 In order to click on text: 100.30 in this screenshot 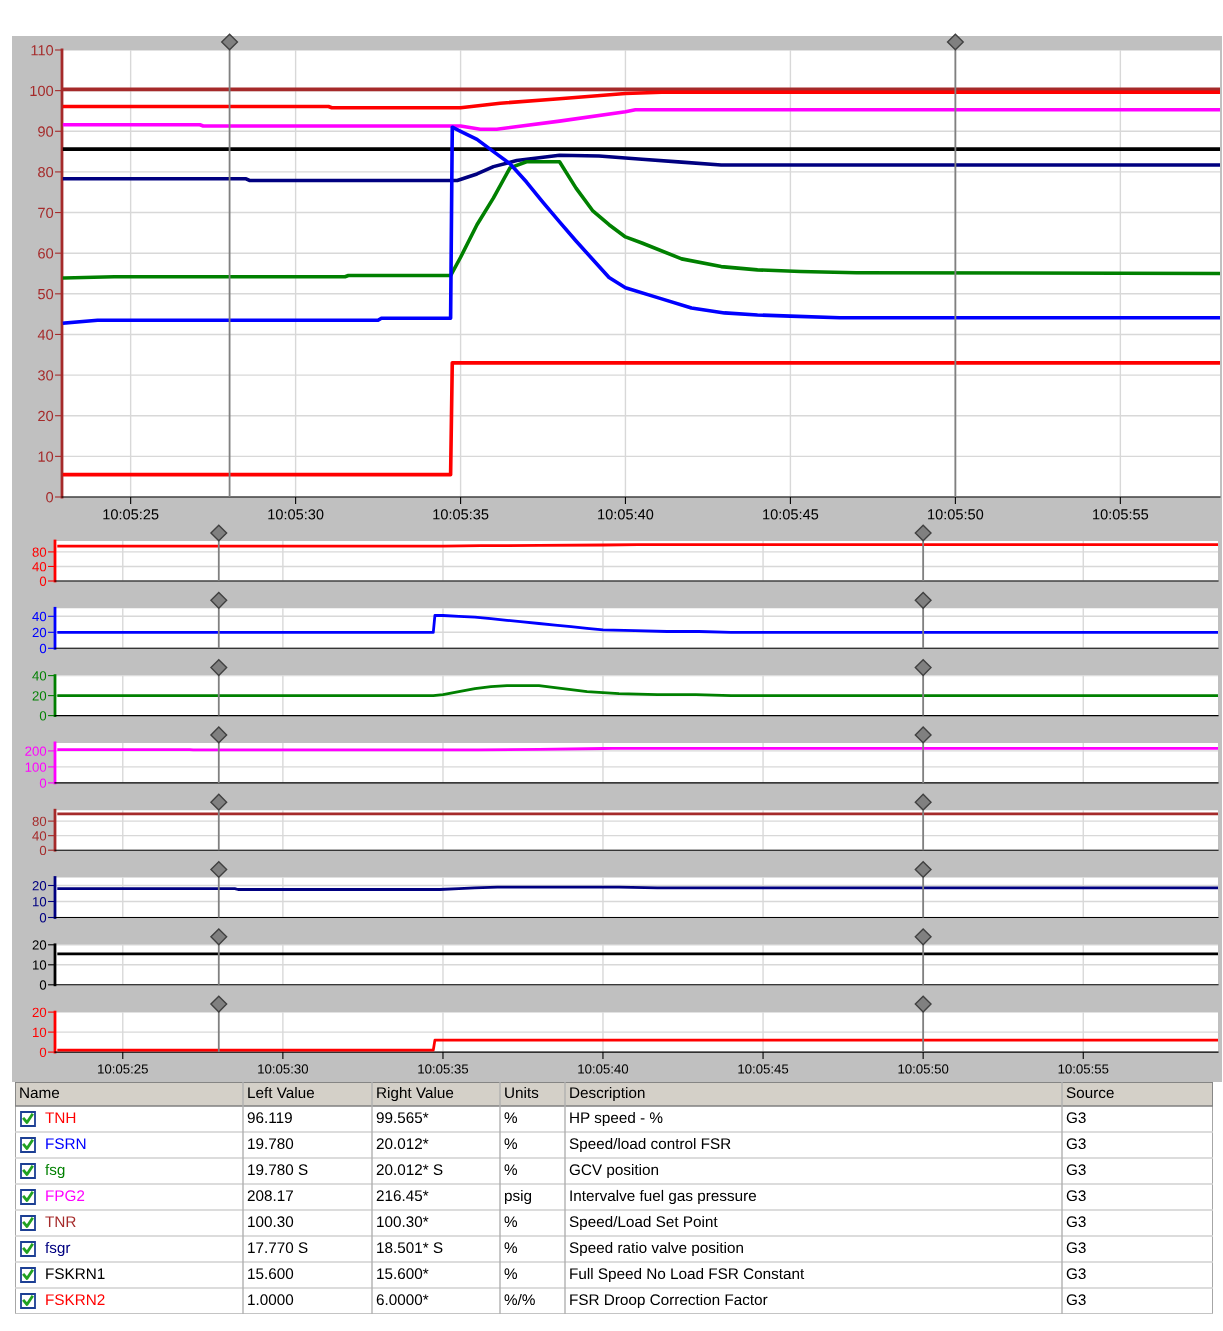, I will do `click(271, 1222)`.